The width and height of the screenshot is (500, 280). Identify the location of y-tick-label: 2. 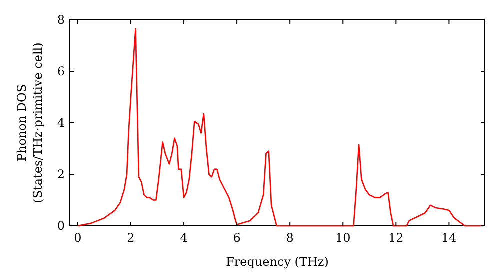
(61, 175).